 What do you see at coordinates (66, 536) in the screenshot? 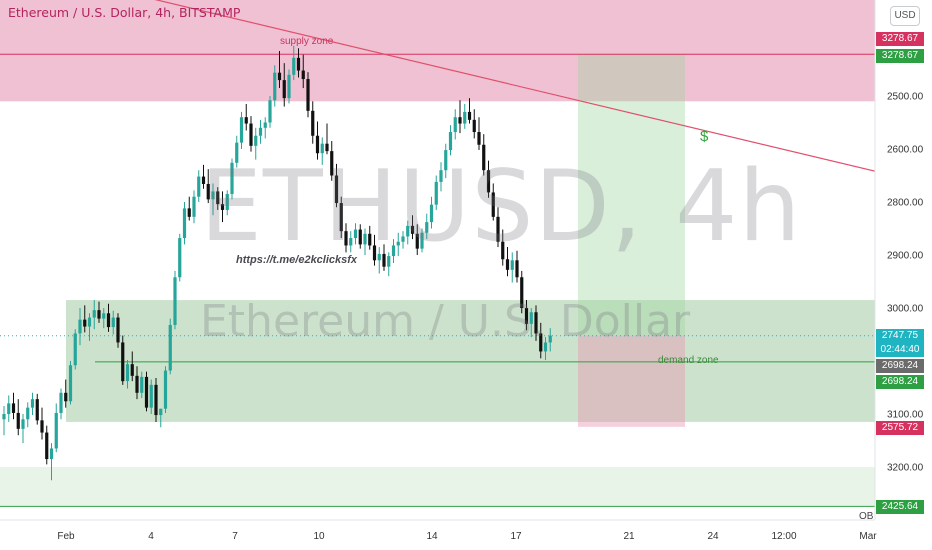
I see `time-tick-label: Feb` at bounding box center [66, 536].